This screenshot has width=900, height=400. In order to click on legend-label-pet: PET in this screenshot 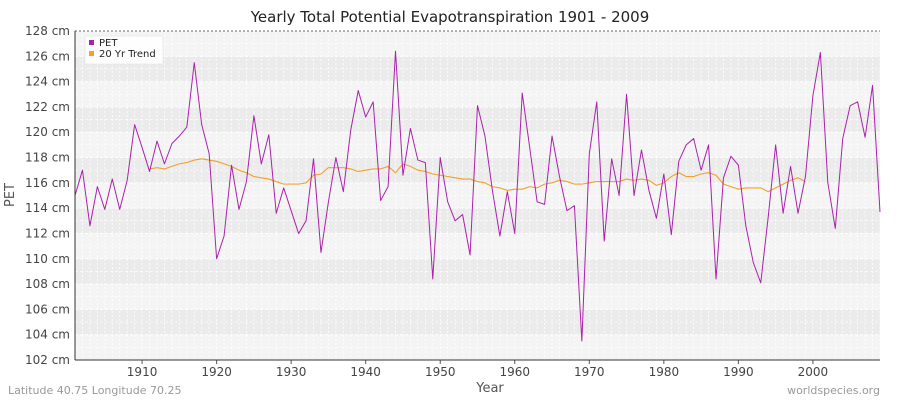, I will do `click(108, 43)`.